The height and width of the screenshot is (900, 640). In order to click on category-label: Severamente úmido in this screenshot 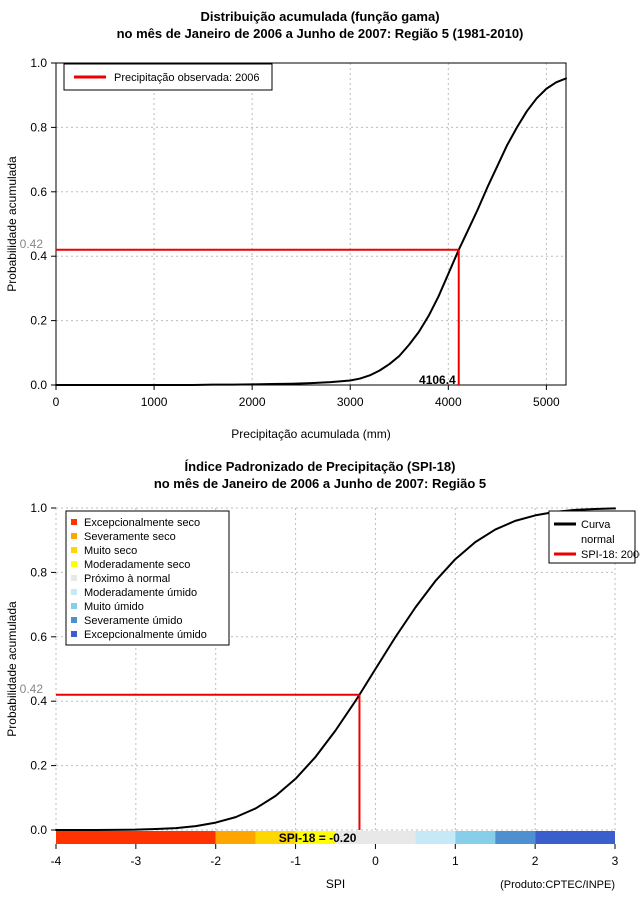, I will do `click(133, 621)`.